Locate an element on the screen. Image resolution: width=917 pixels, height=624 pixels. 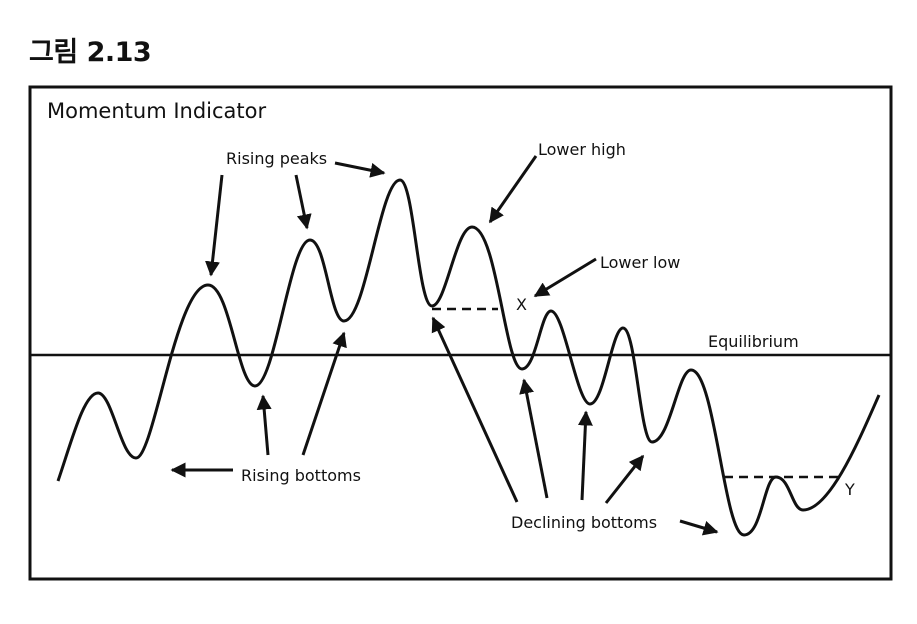
equilibrium-label: Equilibrium is located at coordinates (753, 341).